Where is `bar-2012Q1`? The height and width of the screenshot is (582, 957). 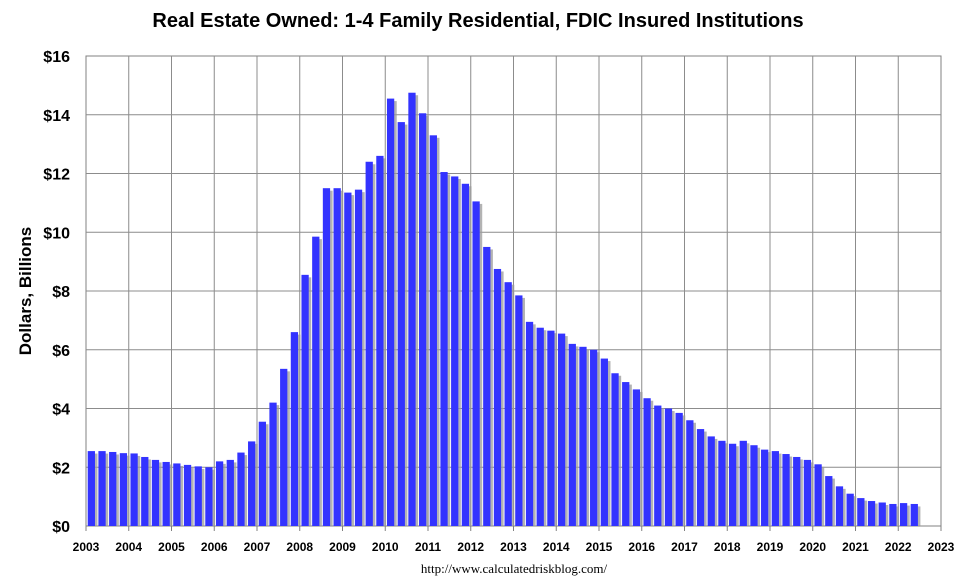 bar-2012Q1 is located at coordinates (476, 363).